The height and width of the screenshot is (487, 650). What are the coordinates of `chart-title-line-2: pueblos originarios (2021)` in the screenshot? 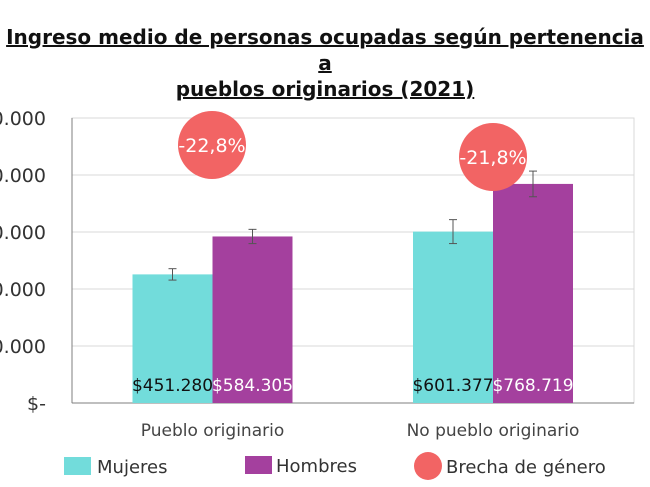 It's located at (325, 89).